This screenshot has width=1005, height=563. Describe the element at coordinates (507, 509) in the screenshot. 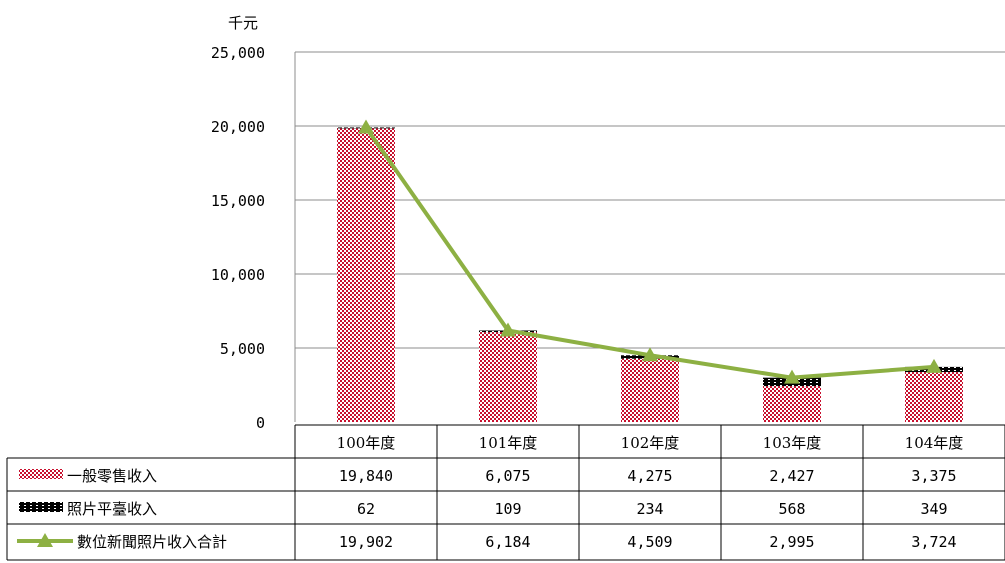

I see `data-label: 109` at that location.